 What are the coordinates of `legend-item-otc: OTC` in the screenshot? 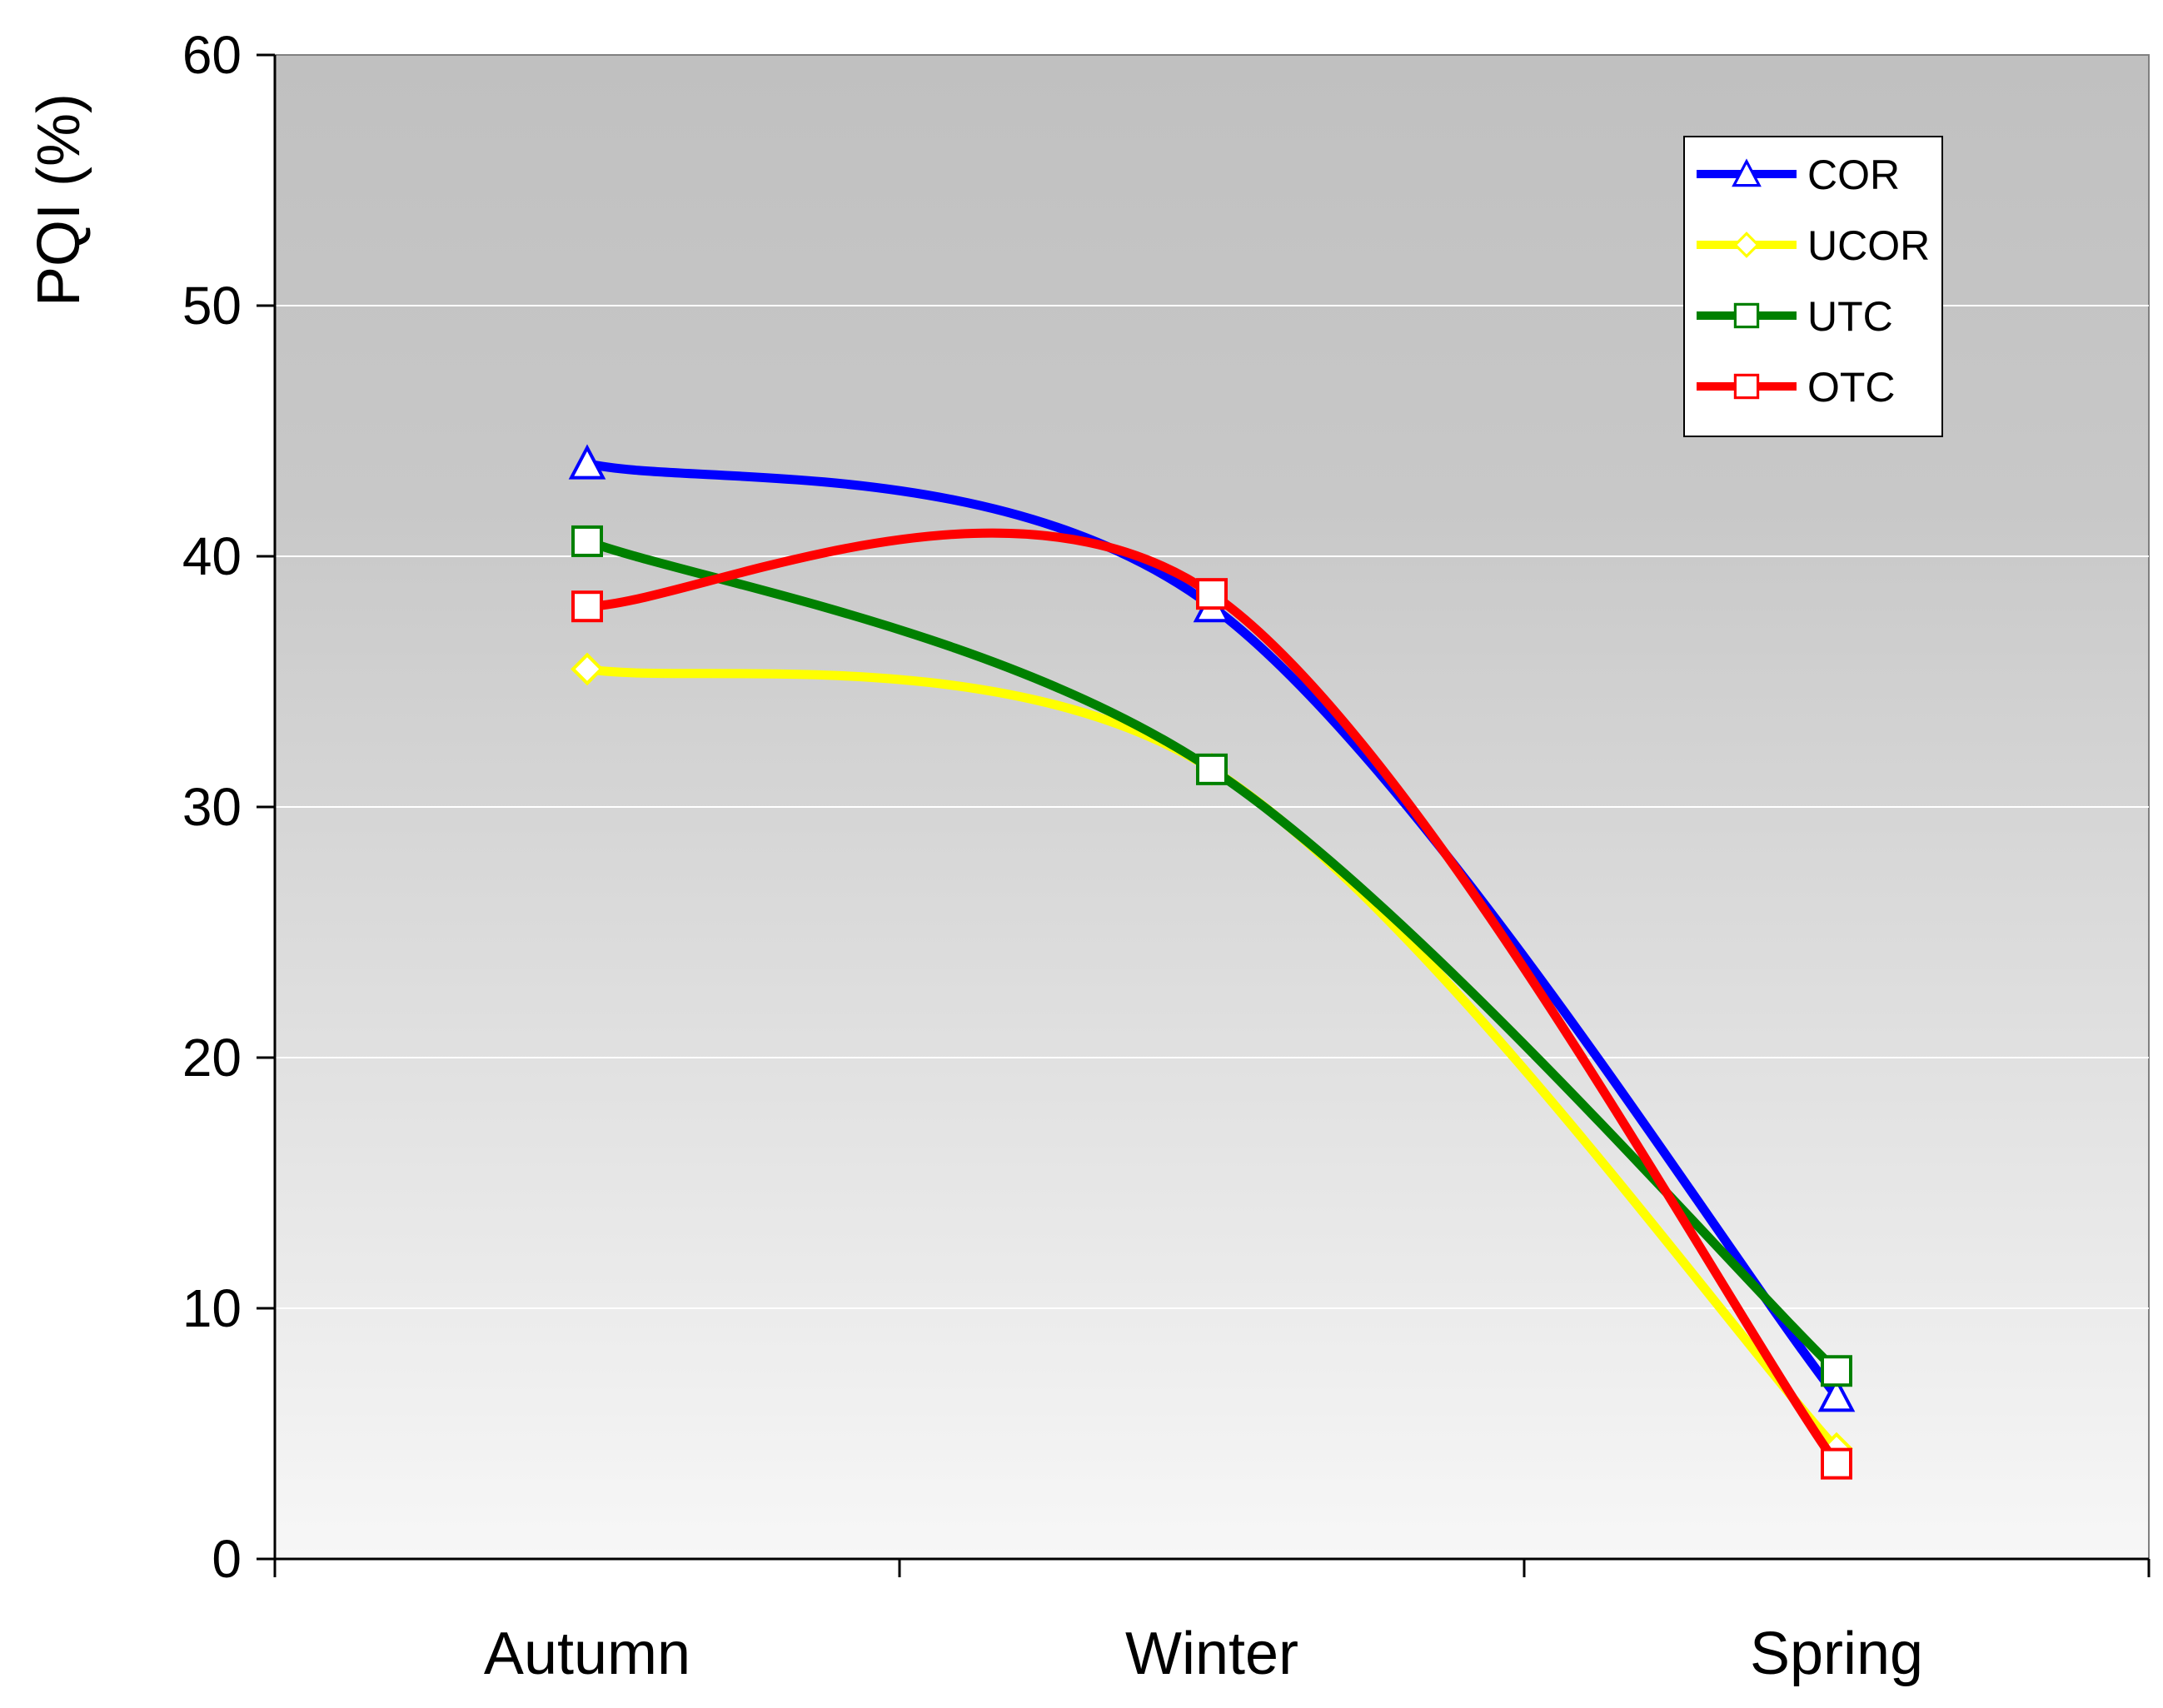 It's located at (1796, 387).